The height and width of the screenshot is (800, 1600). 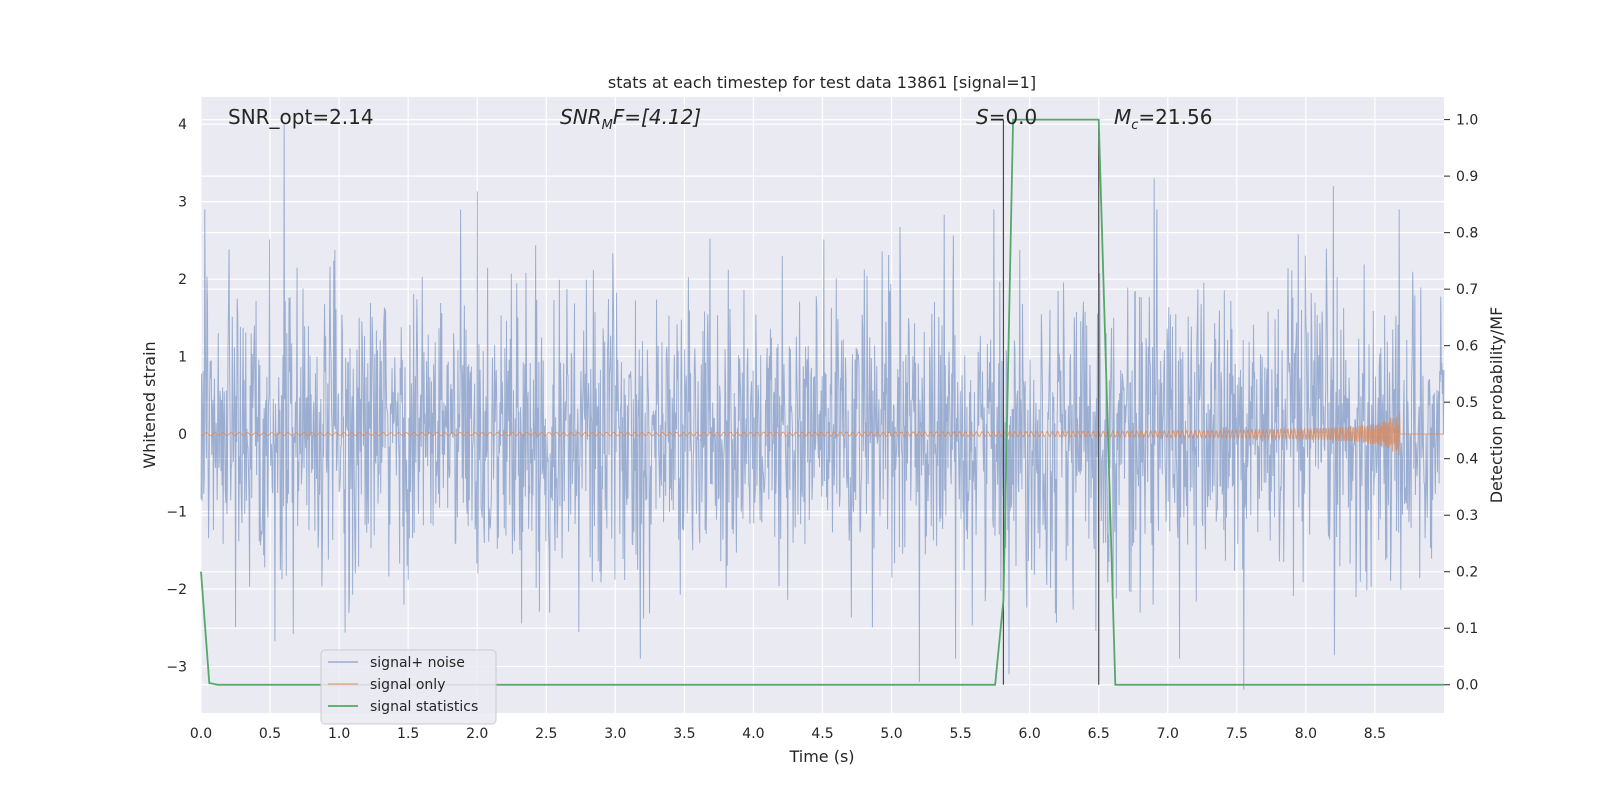 What do you see at coordinates (408, 734) in the screenshot?
I see `x-tick-label: 1.5` at bounding box center [408, 734].